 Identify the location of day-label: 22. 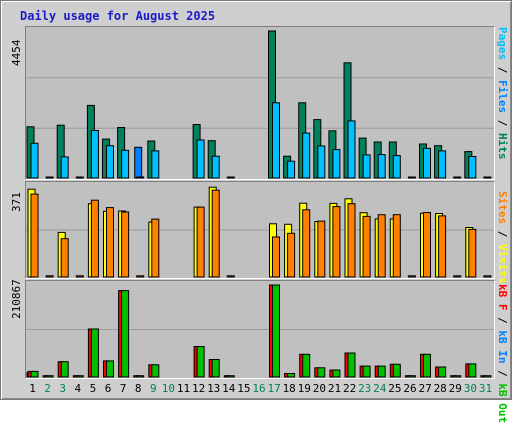
(349, 388).